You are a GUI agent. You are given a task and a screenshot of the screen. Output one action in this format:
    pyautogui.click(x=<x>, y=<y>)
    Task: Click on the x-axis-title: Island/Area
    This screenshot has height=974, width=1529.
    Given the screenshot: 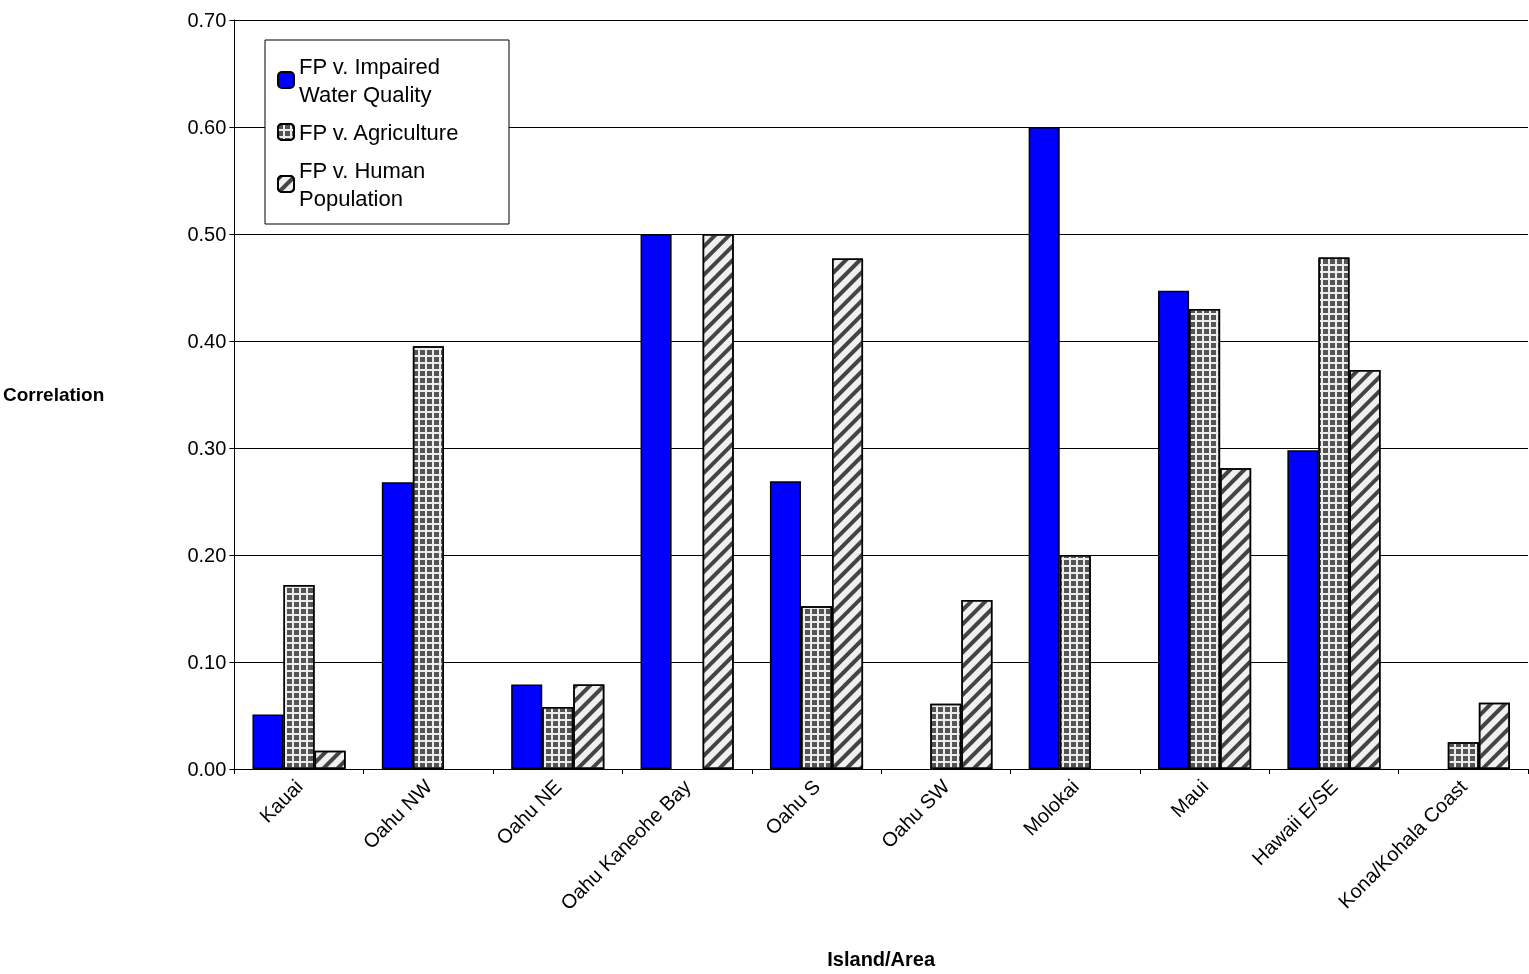 What is the action you would take?
    pyautogui.click(x=881, y=959)
    